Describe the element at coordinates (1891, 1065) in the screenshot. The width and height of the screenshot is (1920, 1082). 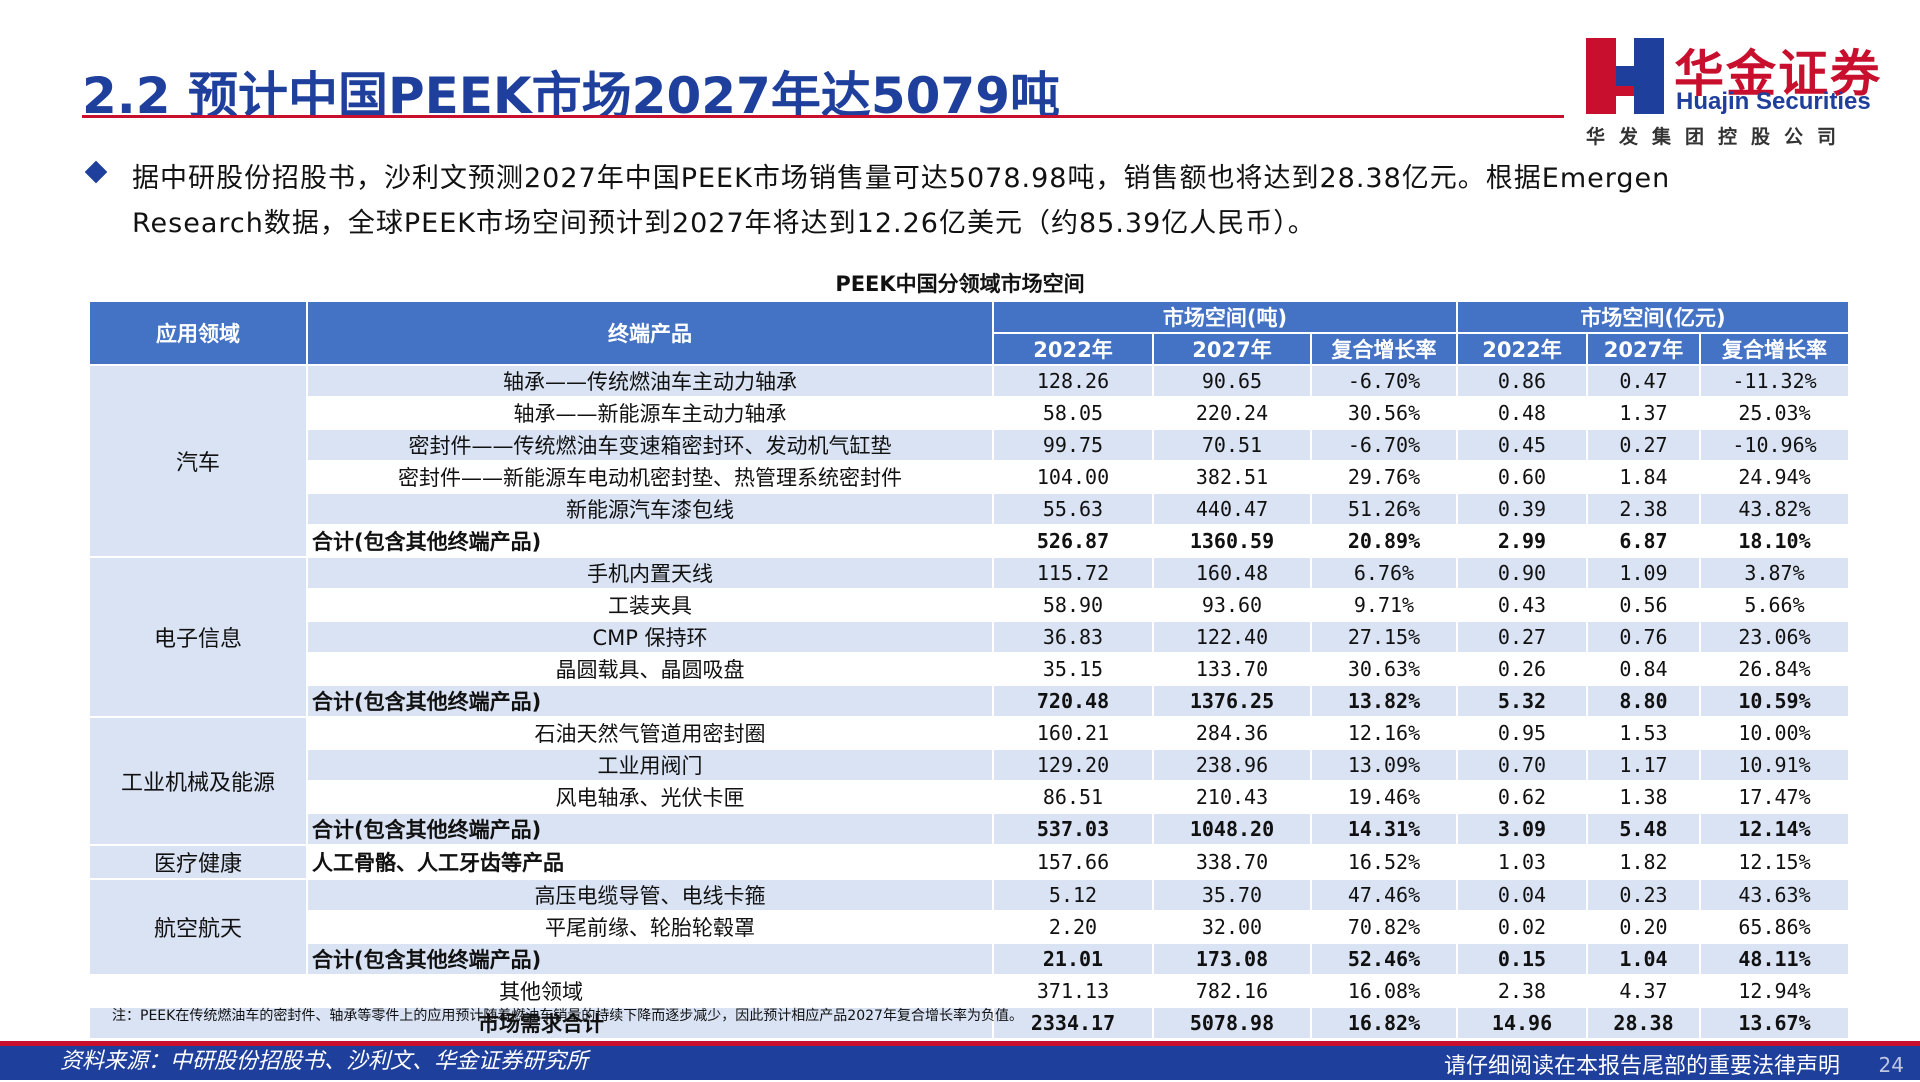
I see `page-number: 24` at that location.